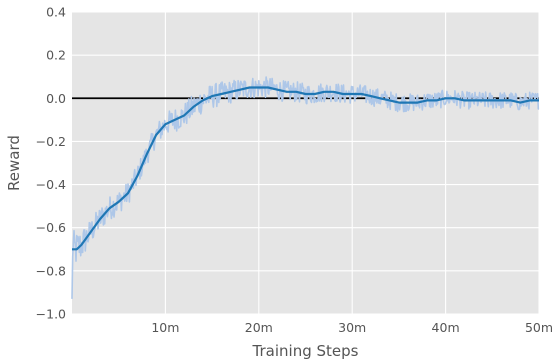  Describe the element at coordinates (56, 12) in the screenshot. I see `y-tick-label: 0.4` at that location.